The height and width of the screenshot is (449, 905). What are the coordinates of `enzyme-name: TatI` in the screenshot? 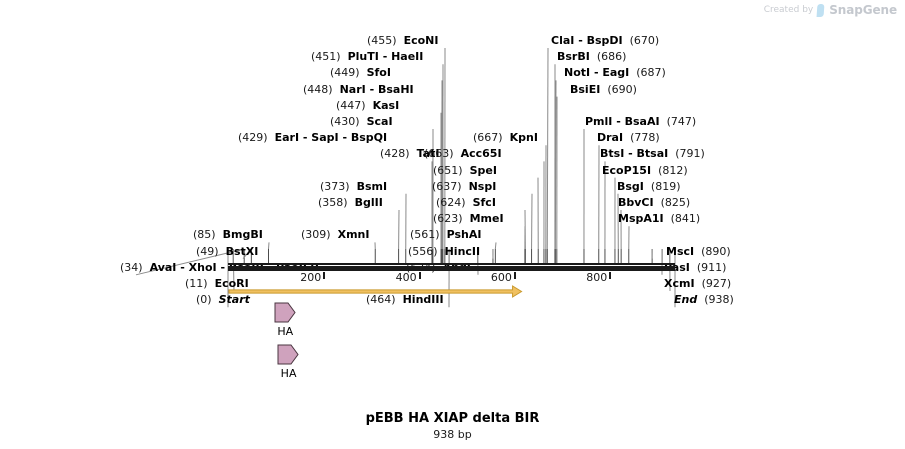 It's located at (428, 154).